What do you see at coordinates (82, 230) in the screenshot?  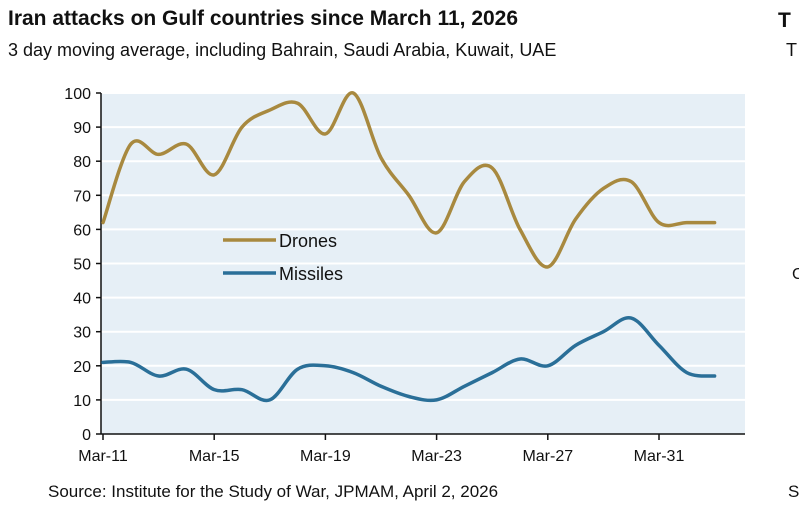 I see `y-tick-label: 60` at bounding box center [82, 230].